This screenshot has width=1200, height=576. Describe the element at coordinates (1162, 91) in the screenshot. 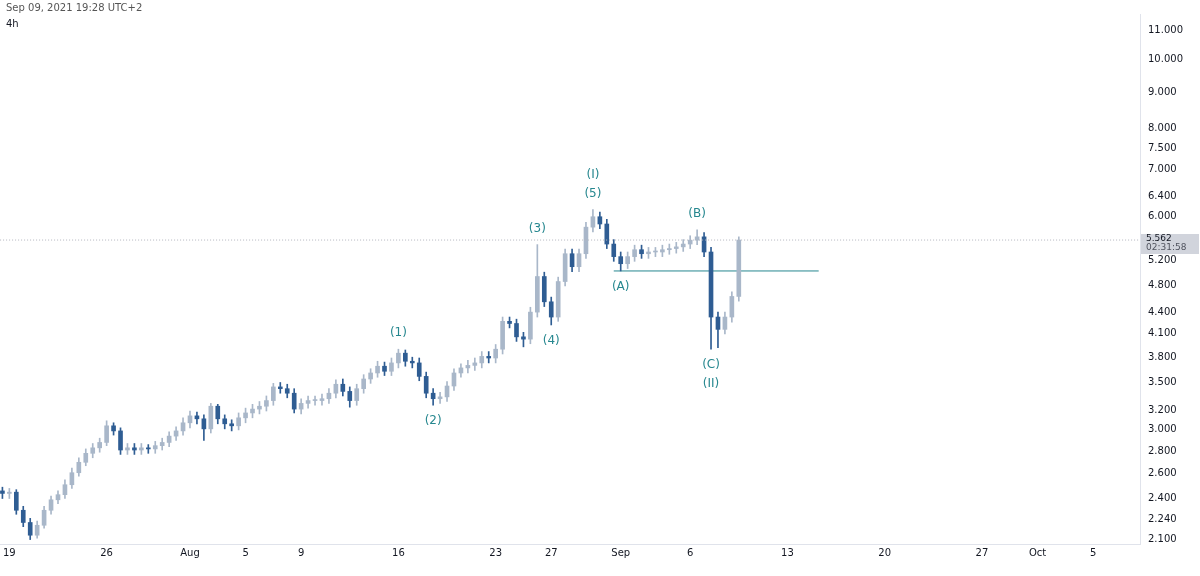

I see `y-tick-label: 9.000` at that location.